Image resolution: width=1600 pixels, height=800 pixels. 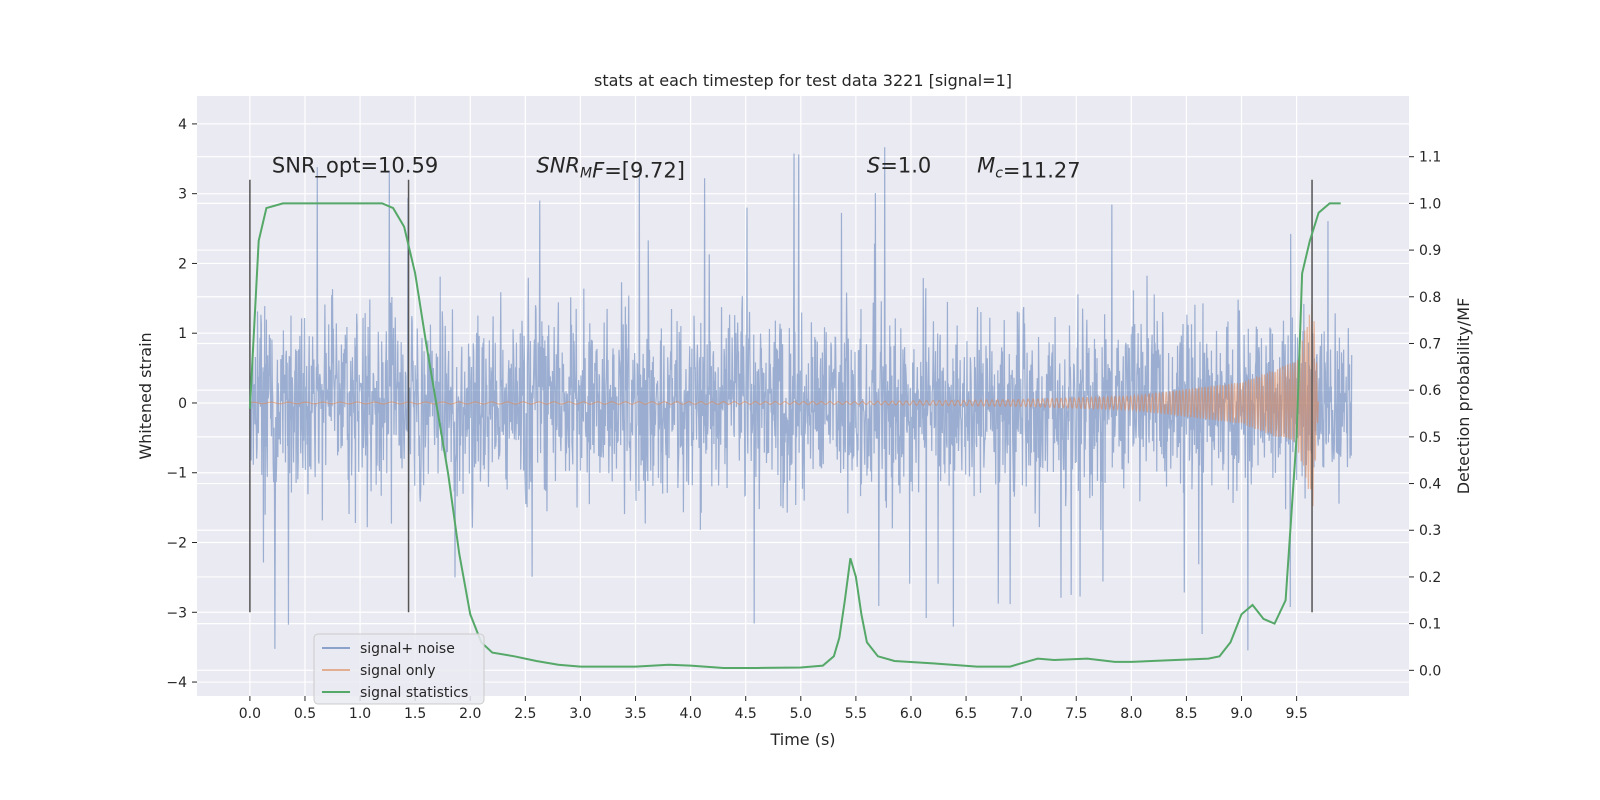 What do you see at coordinates (407, 649) in the screenshot?
I see `legend-label: signal+ noise` at bounding box center [407, 649].